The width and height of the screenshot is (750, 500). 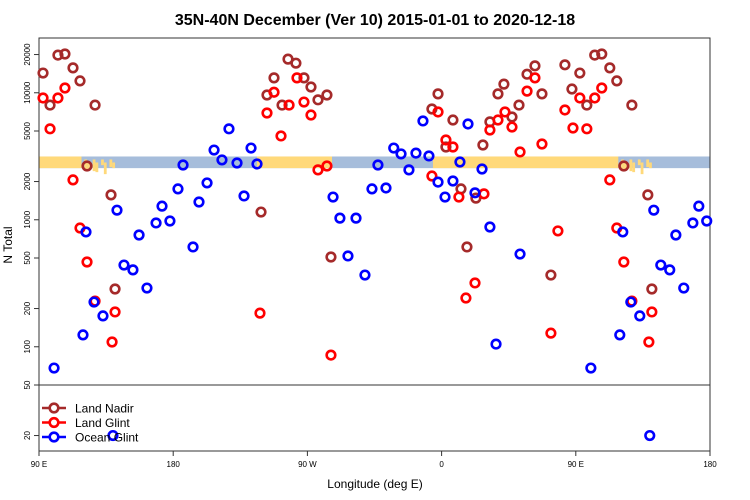 I want to click on y-tick-label: 500, so click(x=27, y=258).